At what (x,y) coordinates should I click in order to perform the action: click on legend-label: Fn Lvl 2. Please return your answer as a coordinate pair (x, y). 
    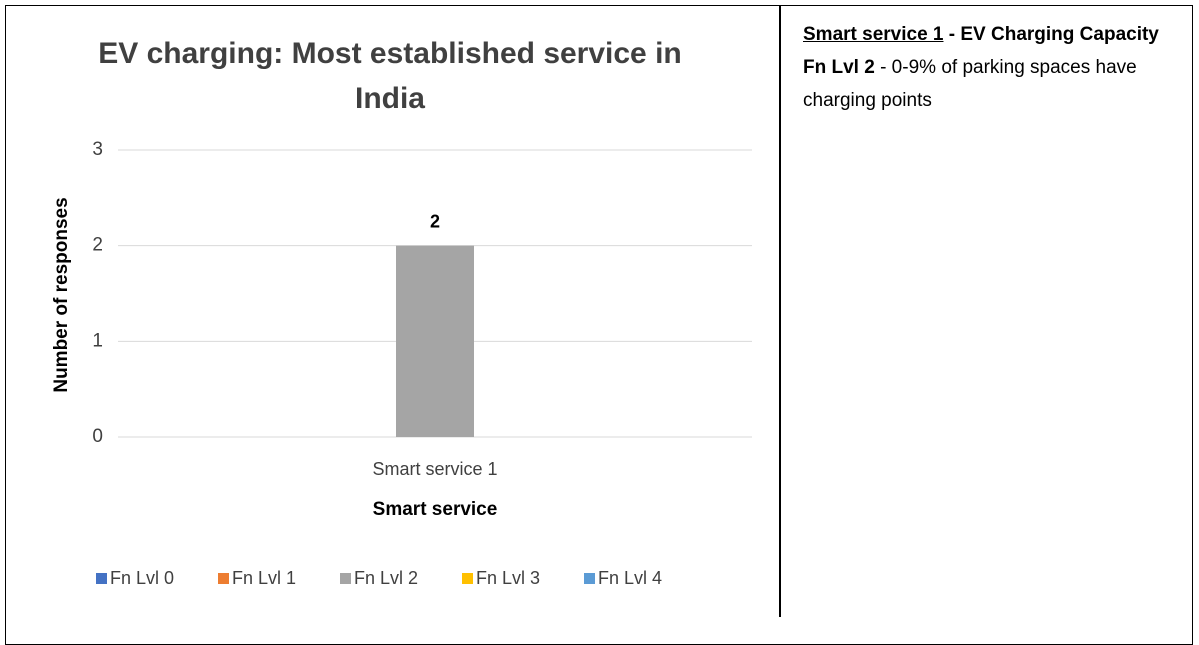
    Looking at the image, I should click on (386, 578).